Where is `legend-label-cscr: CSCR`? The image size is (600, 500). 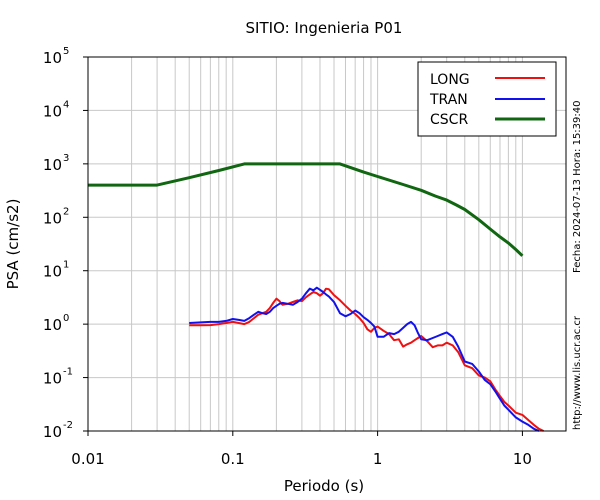 legend-label-cscr: CSCR is located at coordinates (449, 120).